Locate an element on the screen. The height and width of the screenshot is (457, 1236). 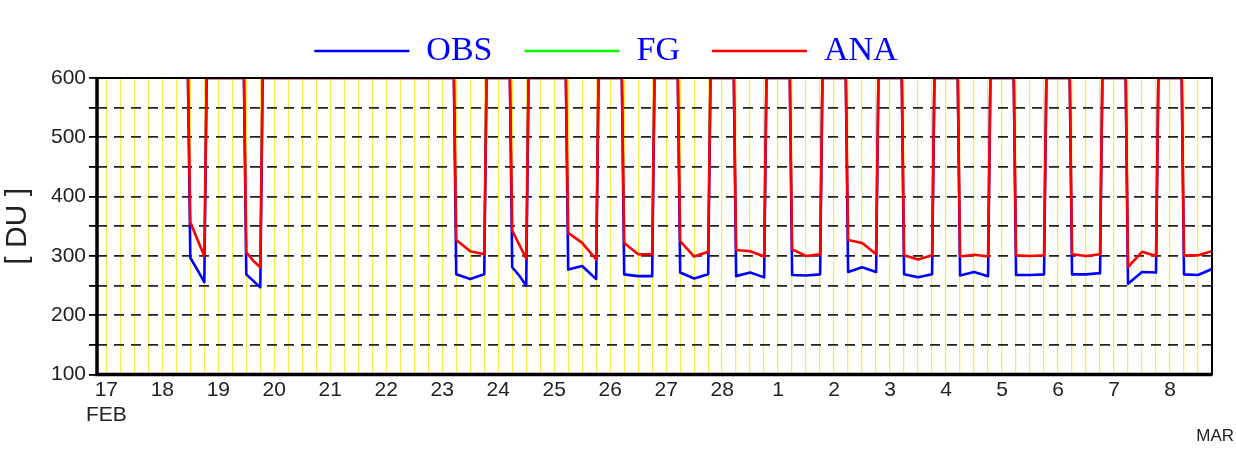
y-tick-label: 300 is located at coordinates (68, 254).